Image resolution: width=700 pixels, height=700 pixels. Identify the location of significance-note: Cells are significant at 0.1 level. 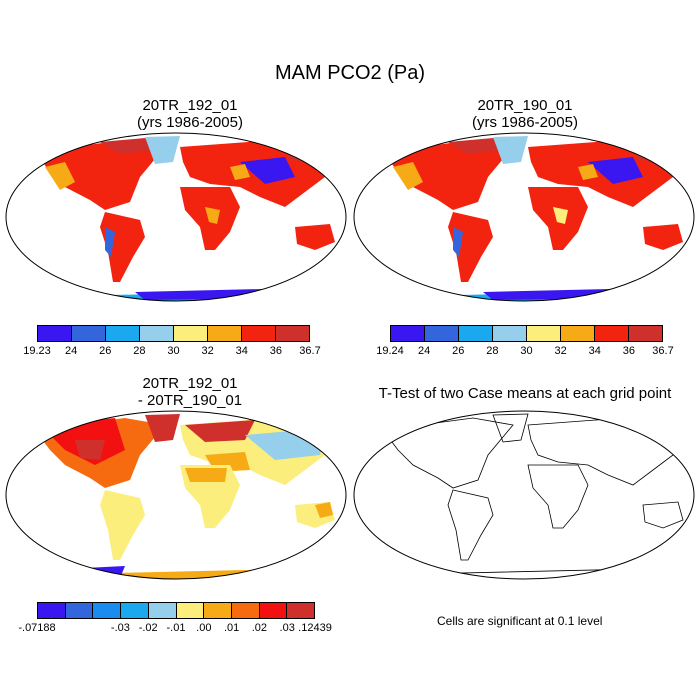
(520, 621).